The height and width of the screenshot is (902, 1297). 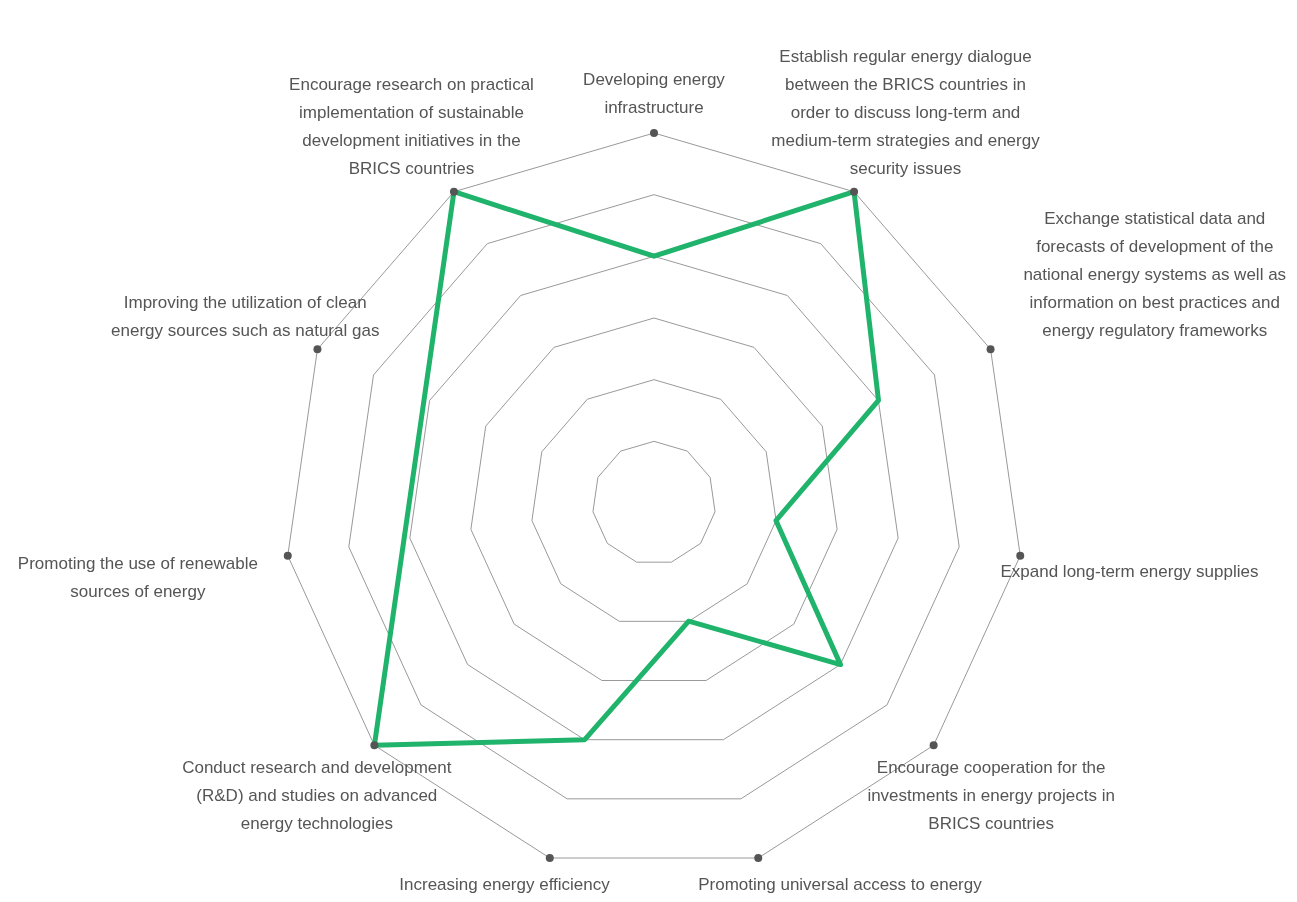 I want to click on spoke-label: Expand long-term energy supplies, so click(x=1129, y=572).